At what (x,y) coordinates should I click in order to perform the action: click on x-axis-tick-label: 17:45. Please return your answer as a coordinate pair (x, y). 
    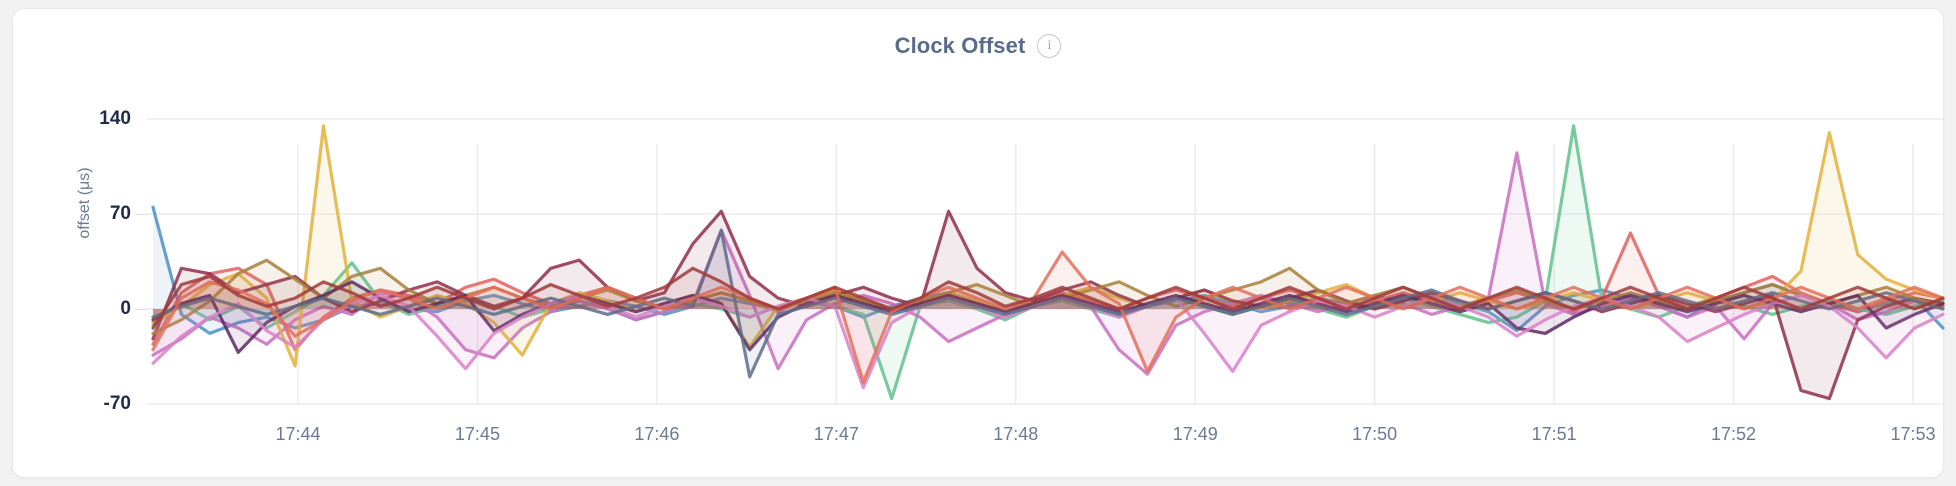
    Looking at the image, I should click on (477, 434).